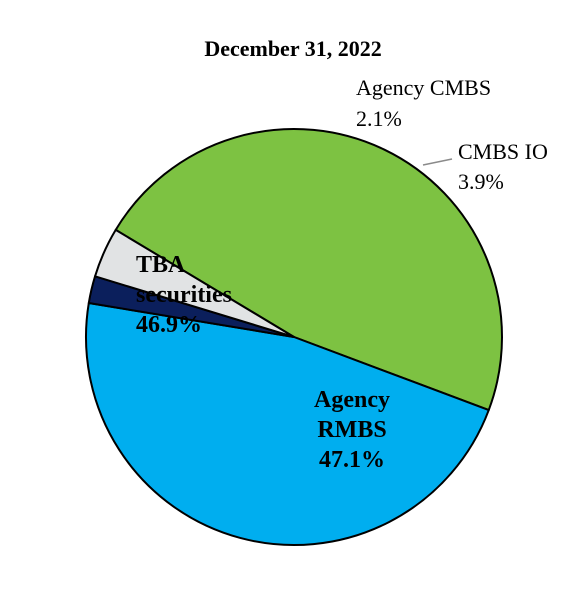 Image resolution: width=586 pixels, height=600 pixels. Describe the element at coordinates (161, 265) in the screenshot. I see `slice-name-label: TBA` at that location.